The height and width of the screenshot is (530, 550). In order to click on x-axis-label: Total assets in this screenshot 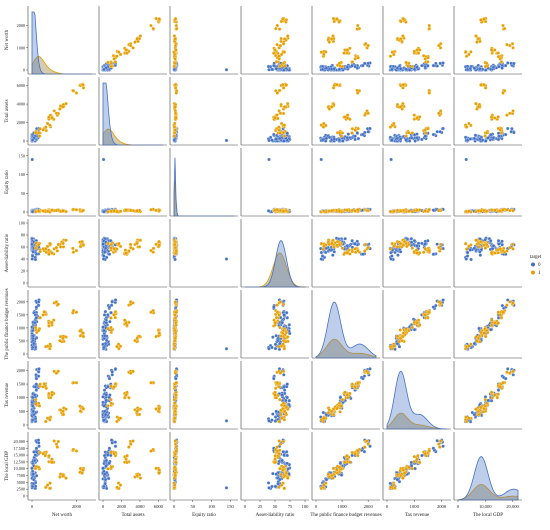, I will do `click(132, 515)`.